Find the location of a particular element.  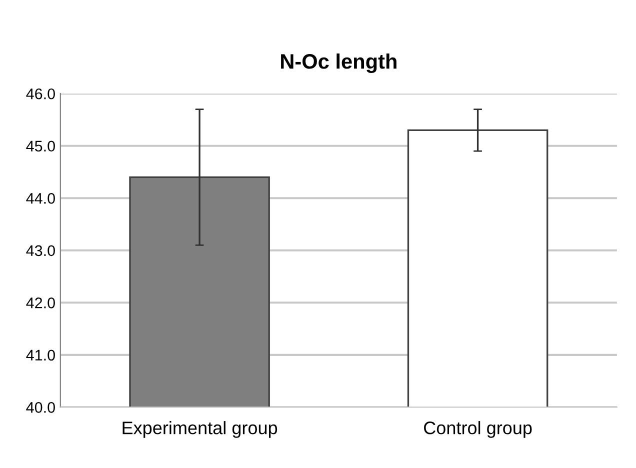

y-tick-label: 44.0 is located at coordinates (40, 198).